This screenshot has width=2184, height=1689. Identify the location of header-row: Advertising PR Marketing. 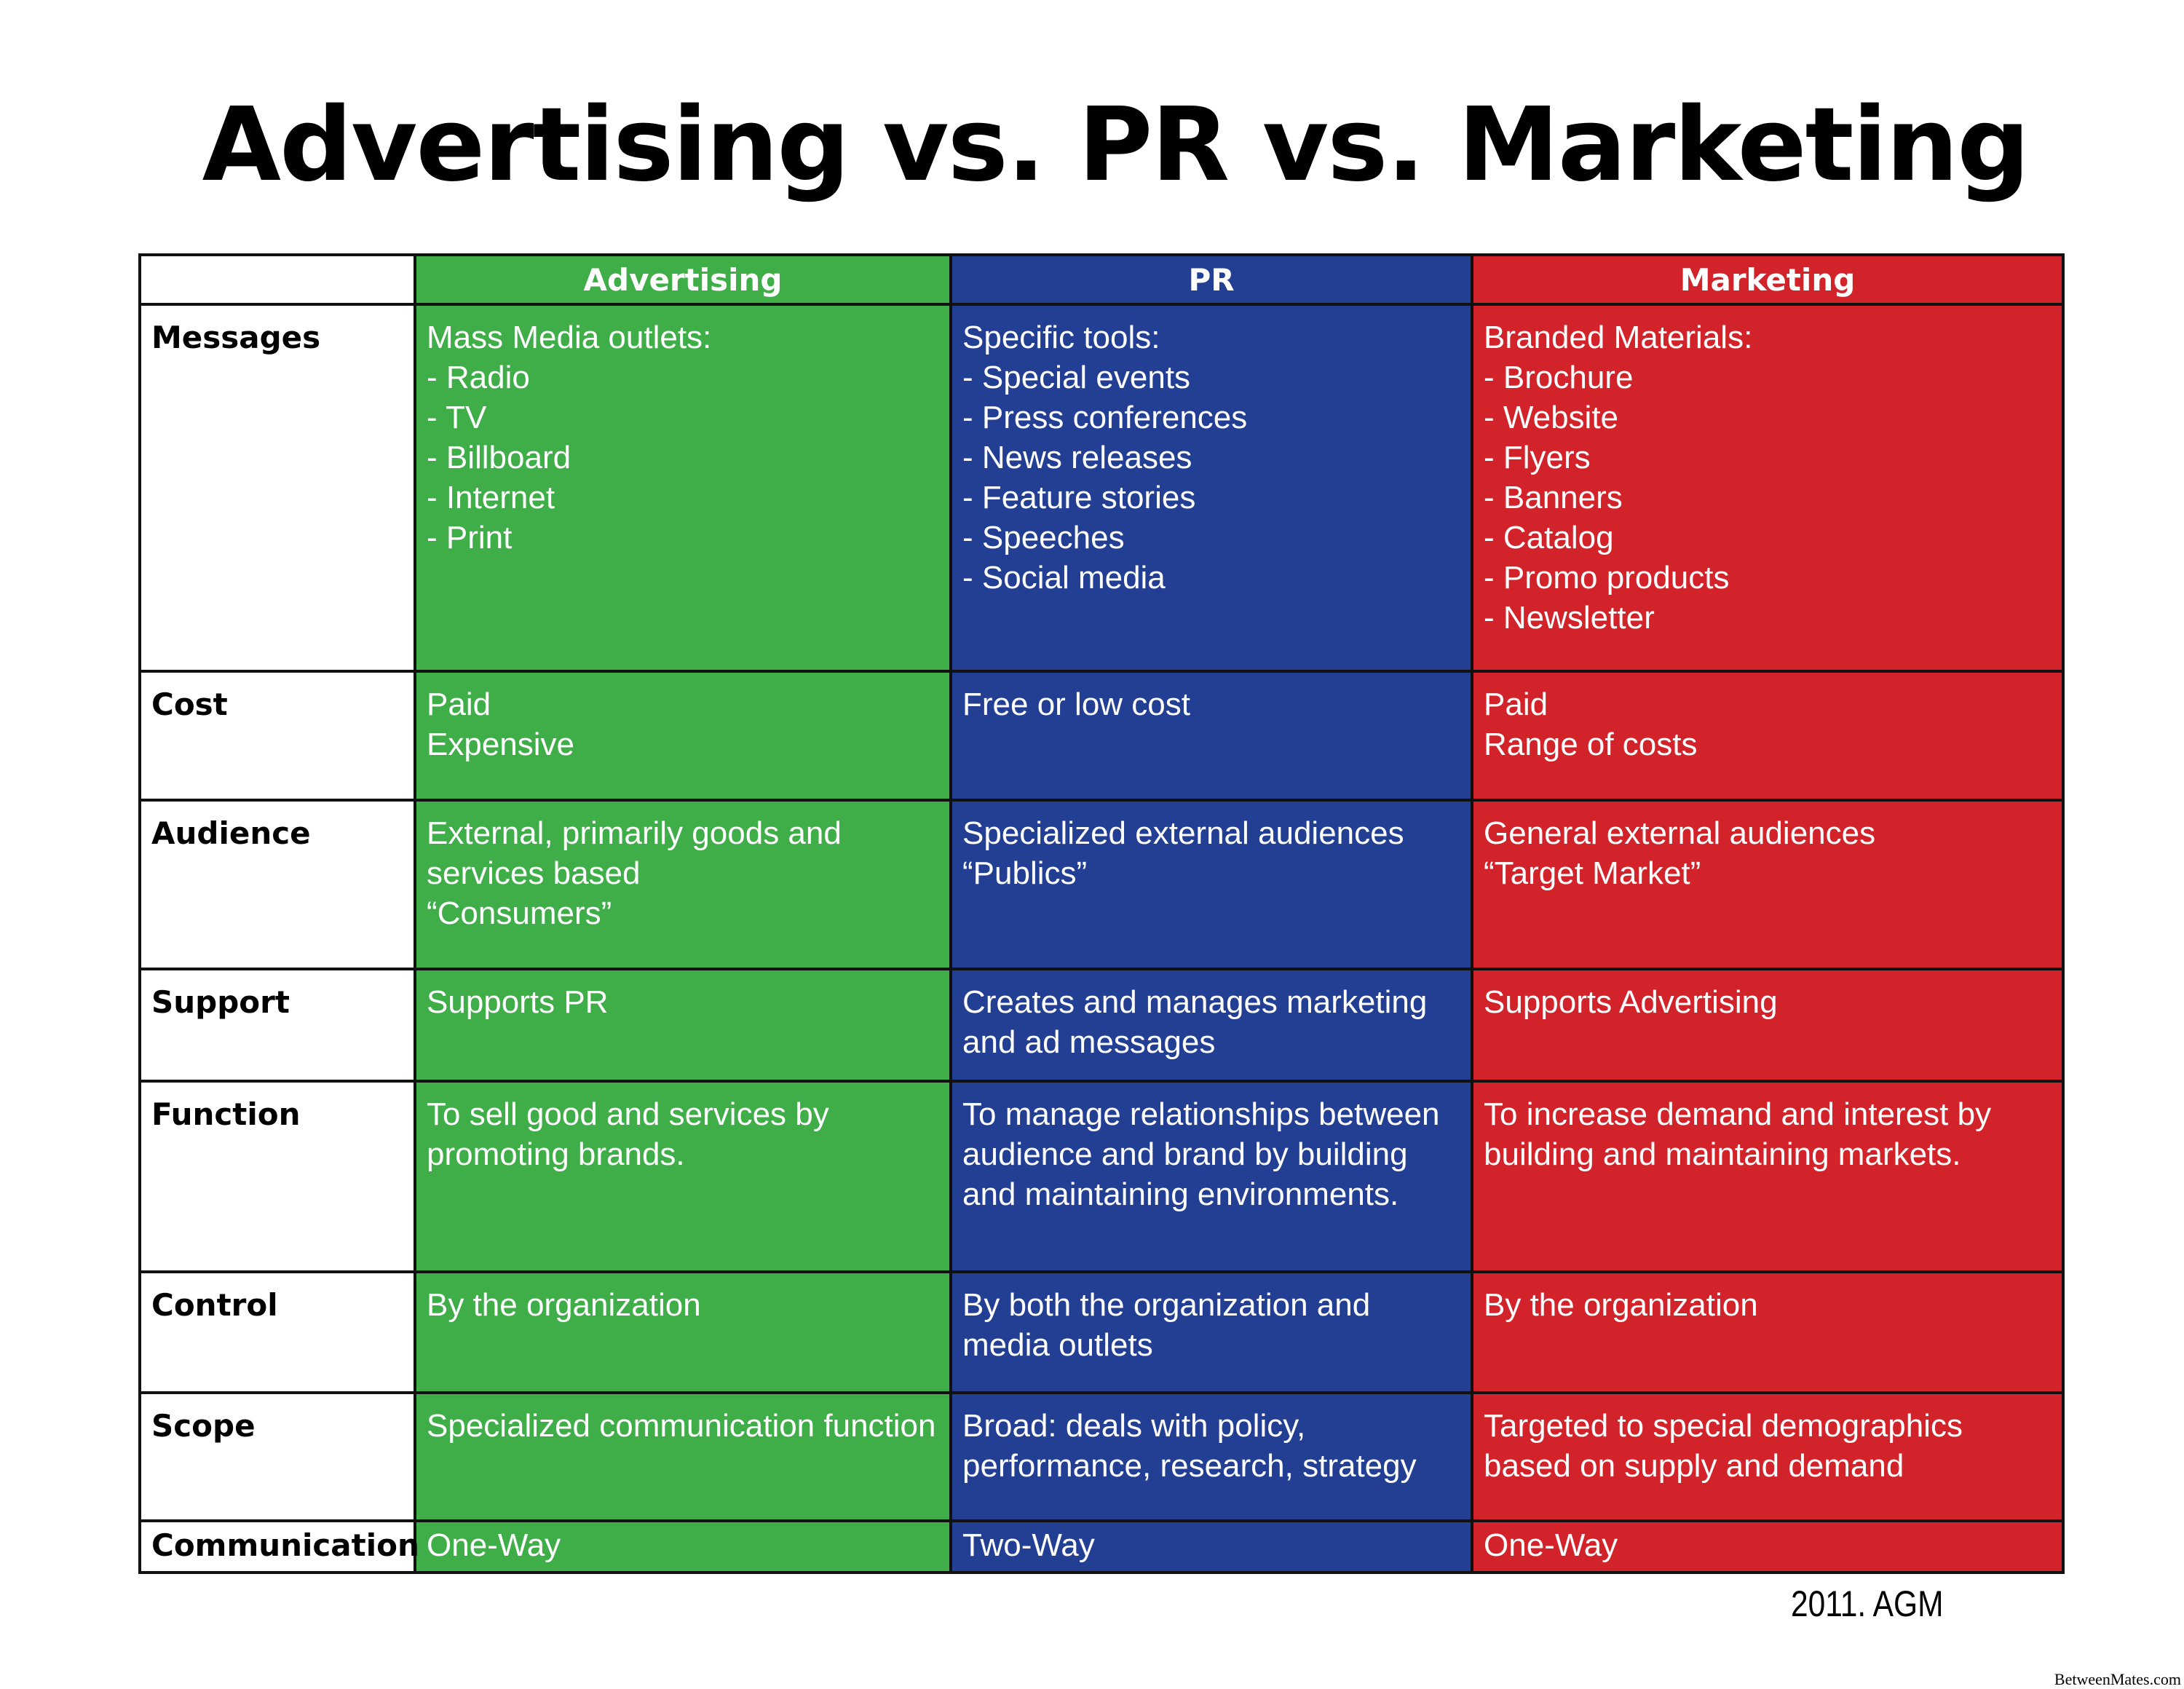
(1101, 279).